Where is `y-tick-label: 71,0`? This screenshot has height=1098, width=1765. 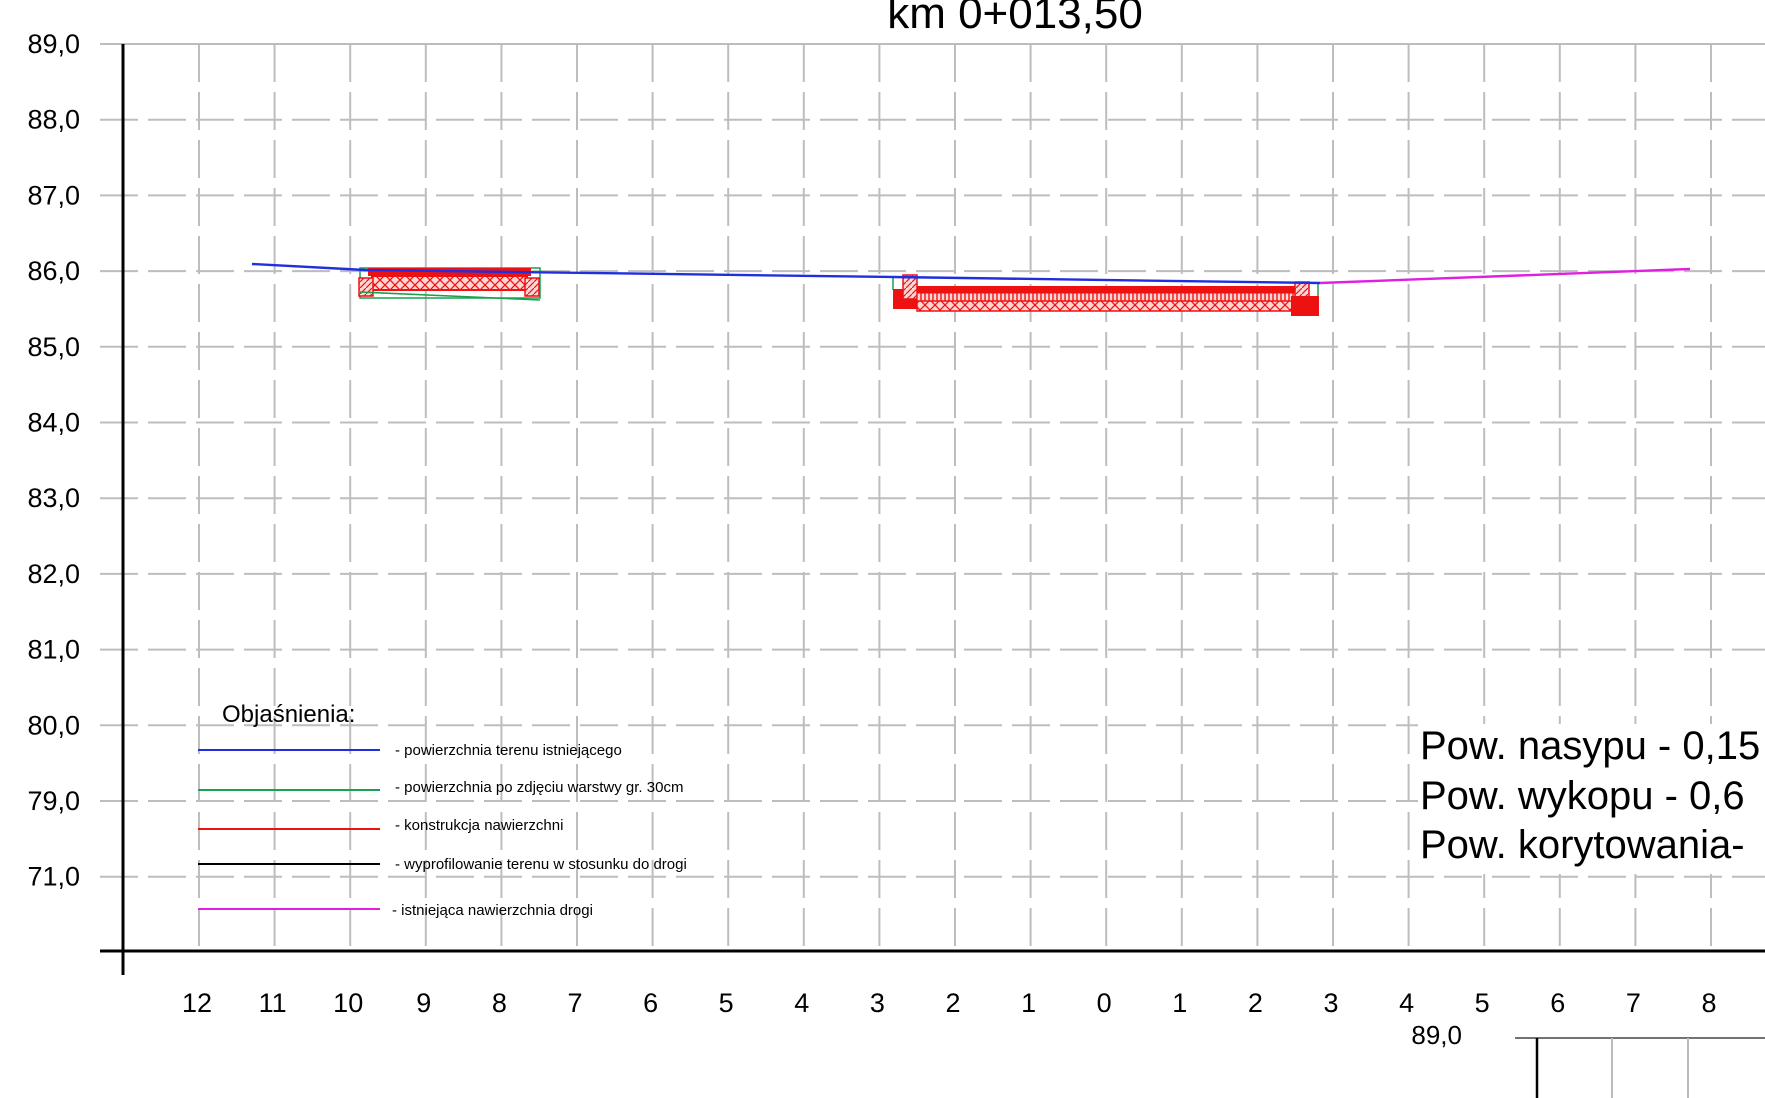
y-tick-label: 71,0 is located at coordinates (53, 877).